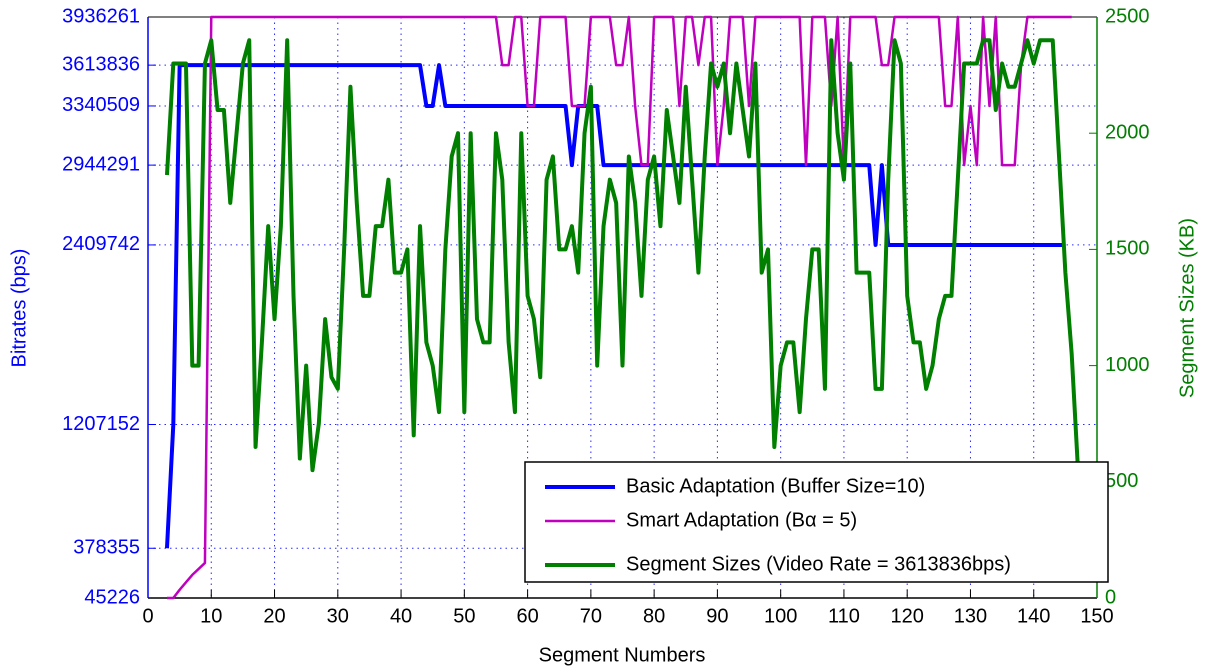 The height and width of the screenshot is (672, 1207). What do you see at coordinates (338, 616) in the screenshot?
I see `x-tick-label: 30` at bounding box center [338, 616].